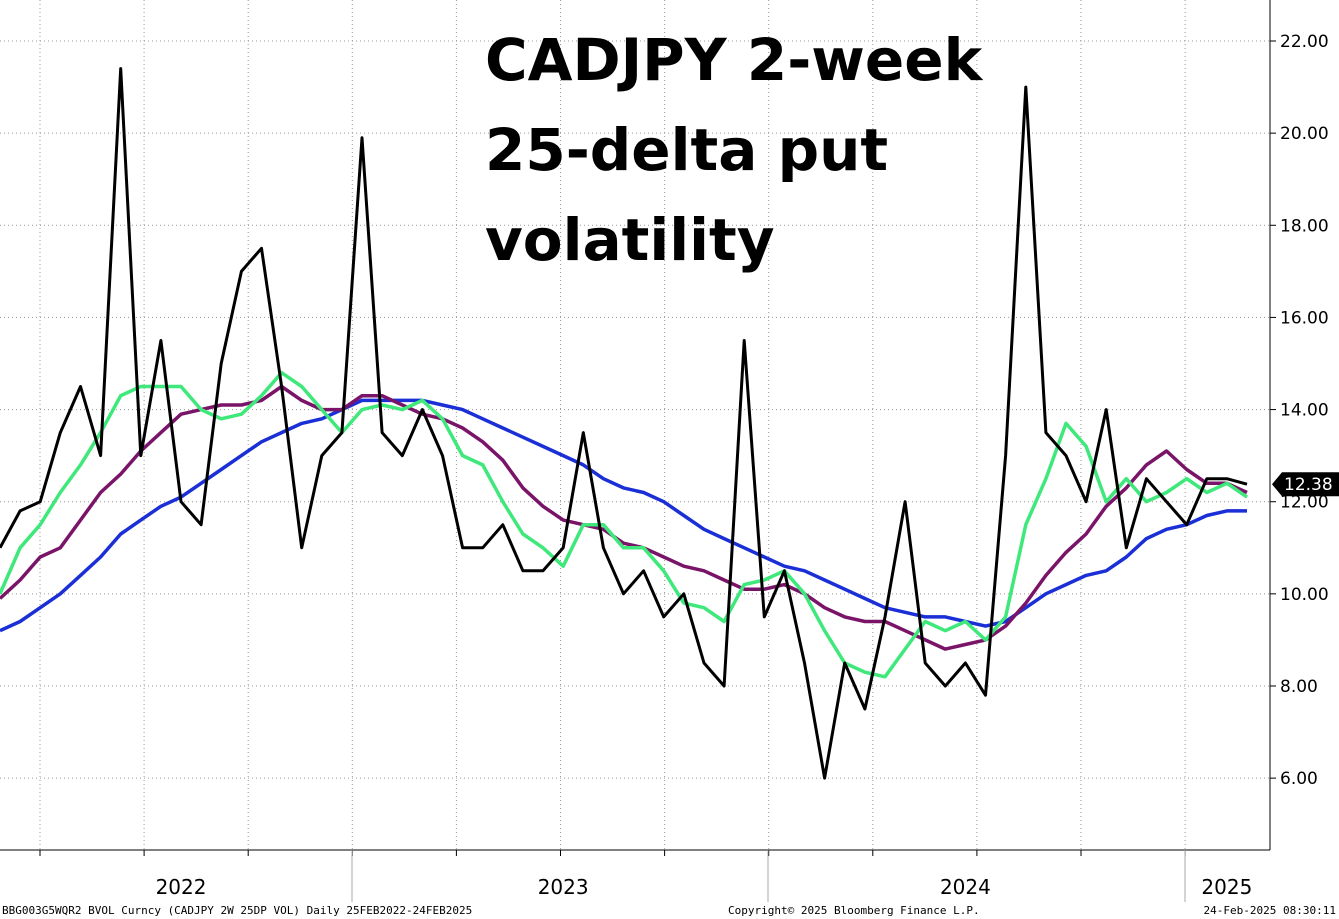 This screenshot has height=919, width=1339. What do you see at coordinates (630, 240) in the screenshot?
I see `chart-title: volatility` at bounding box center [630, 240].